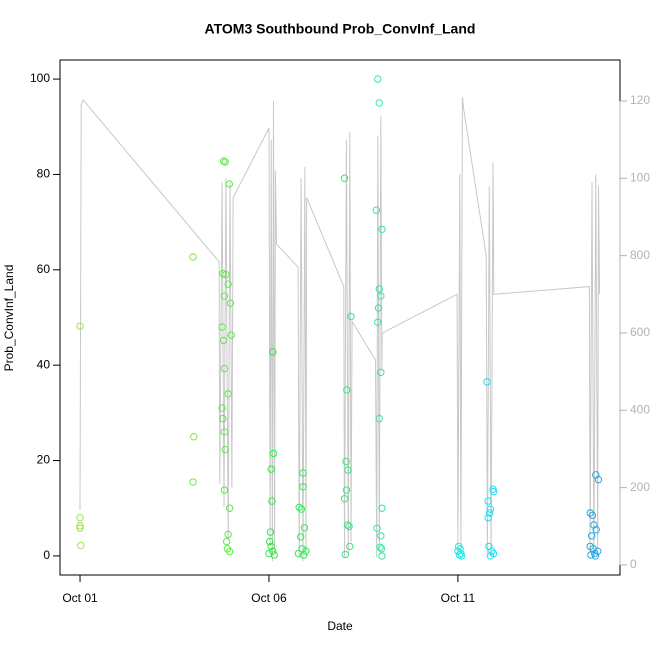 The width and height of the screenshot is (650, 650). Describe the element at coordinates (640, 100) in the screenshot. I see `y2-tick-label: 12000` at that location.